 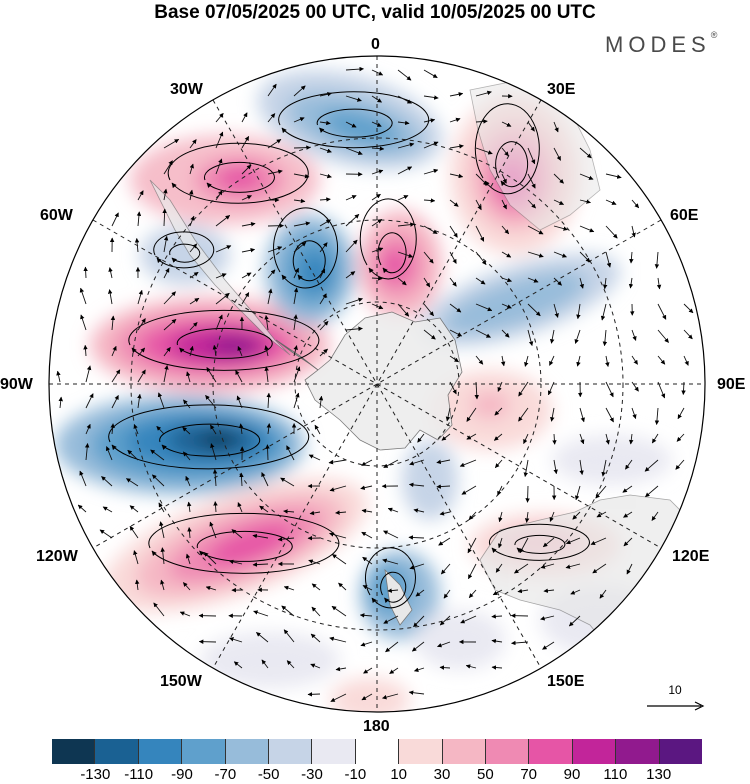 I want to click on colorbar-tick-label: 50, so click(x=485, y=774).